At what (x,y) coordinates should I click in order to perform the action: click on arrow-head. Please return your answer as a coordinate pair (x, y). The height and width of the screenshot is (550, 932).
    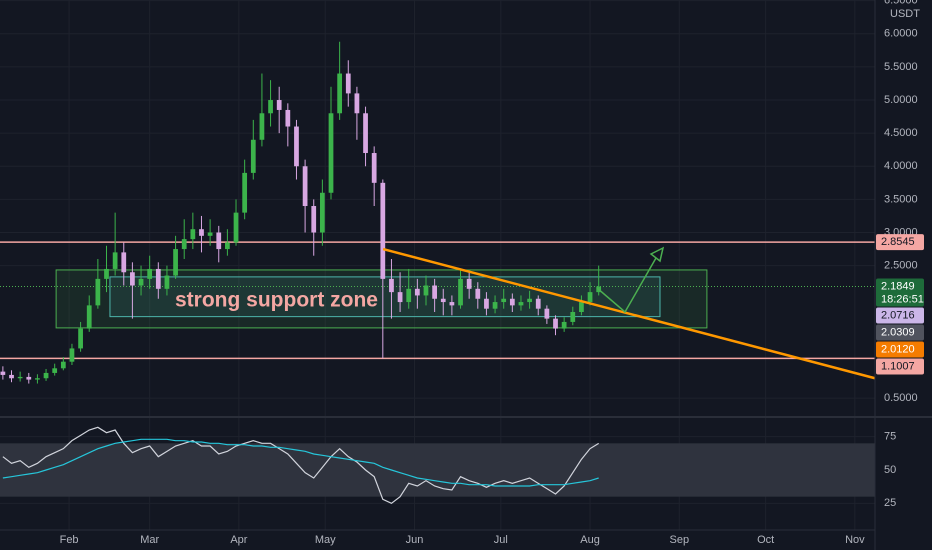
    Looking at the image, I should click on (657, 254).